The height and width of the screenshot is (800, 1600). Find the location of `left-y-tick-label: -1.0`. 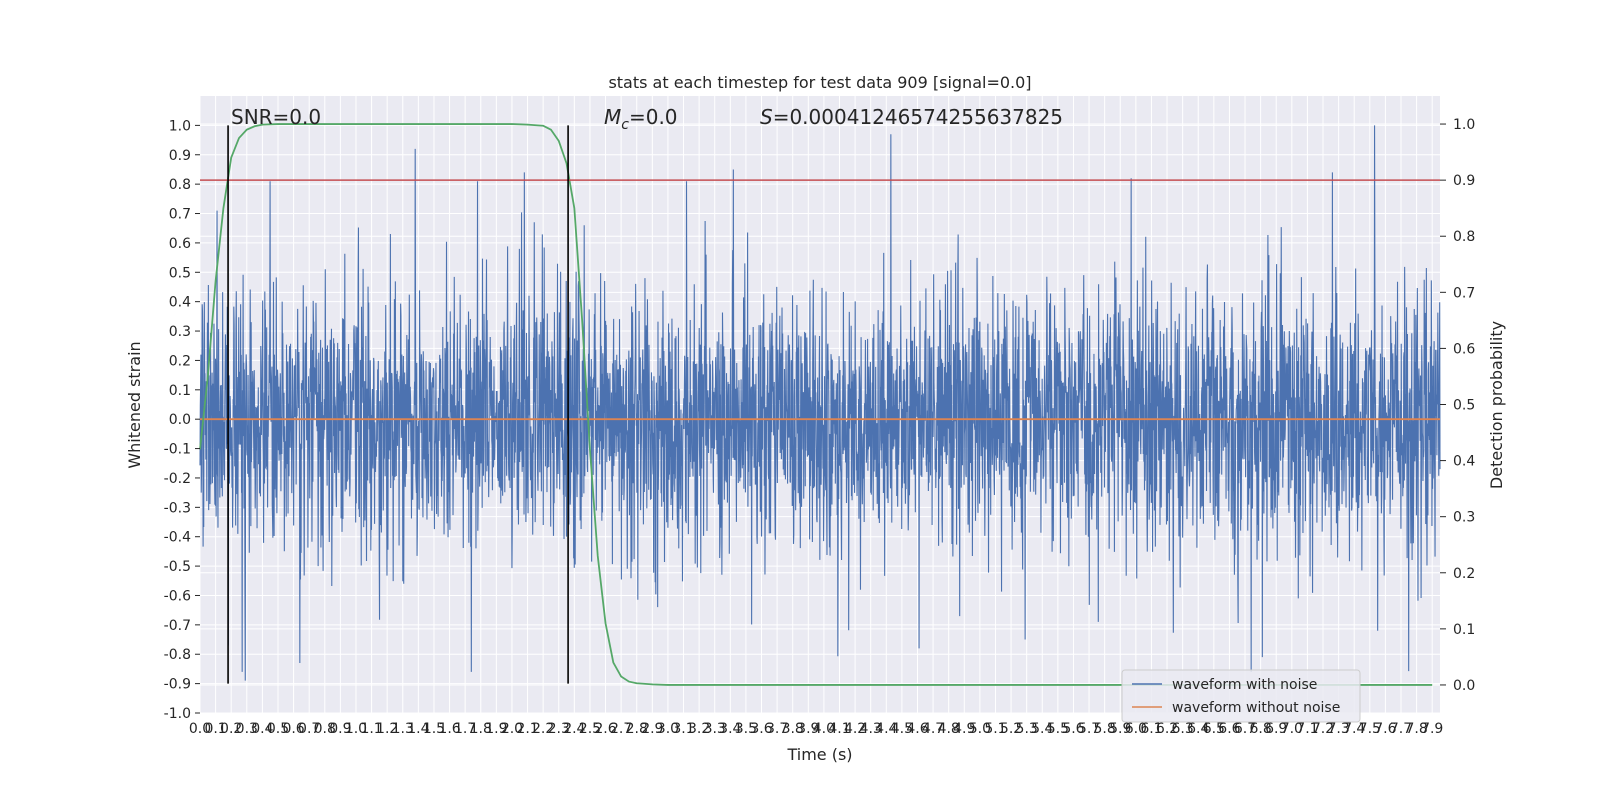

left-y-tick-label: -1.0 is located at coordinates (177, 714).